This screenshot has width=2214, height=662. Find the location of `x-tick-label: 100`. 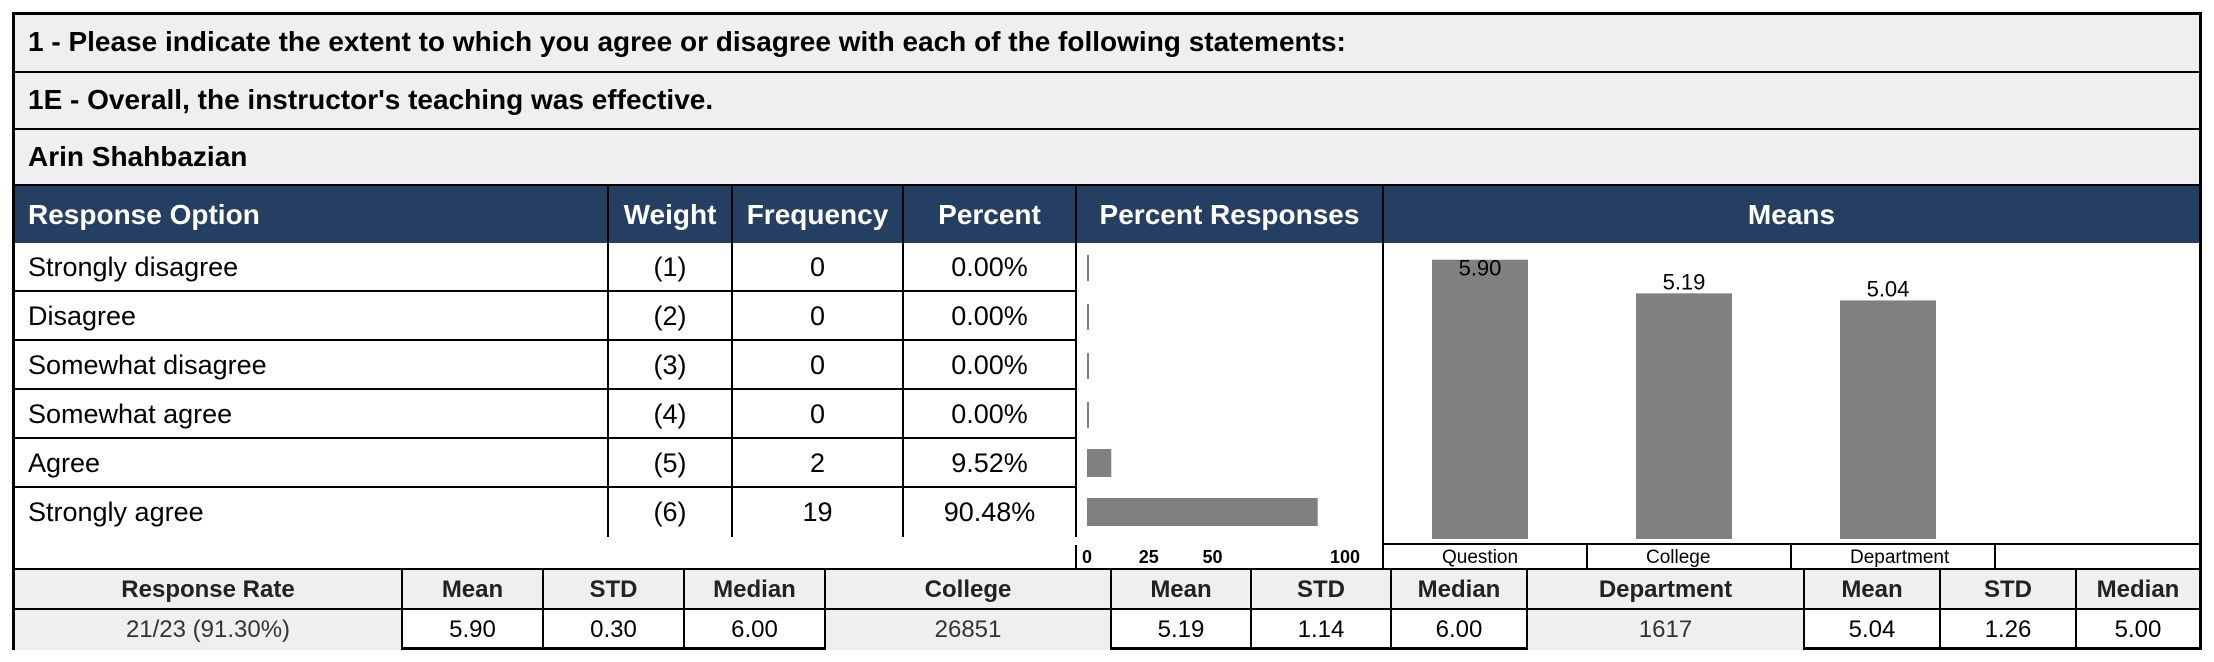

x-tick-label: 100 is located at coordinates (1345, 557).